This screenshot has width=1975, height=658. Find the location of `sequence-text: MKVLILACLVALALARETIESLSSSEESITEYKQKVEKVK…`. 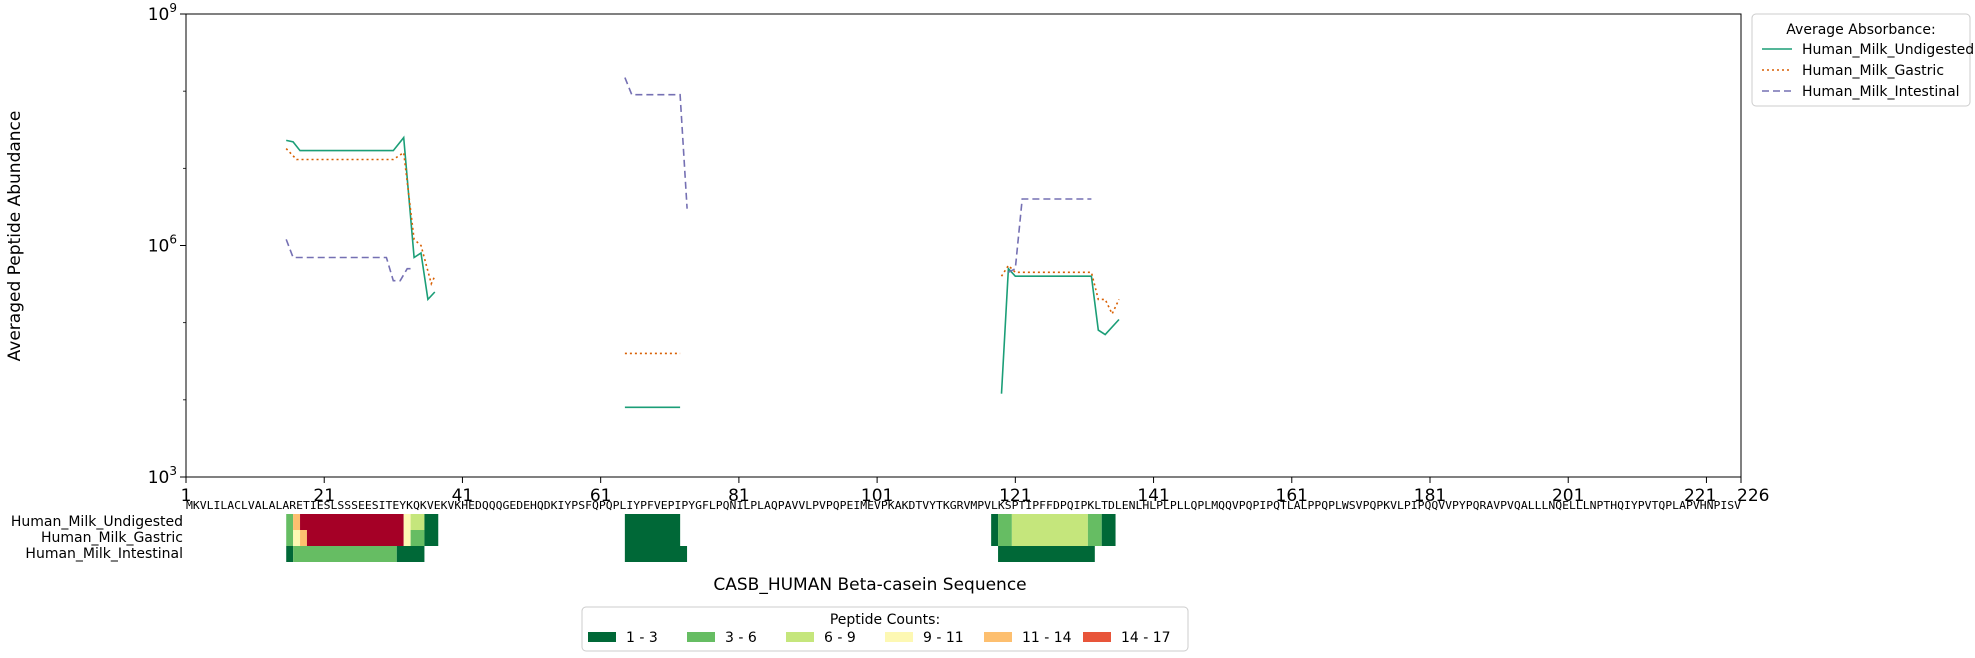

sequence-text: MKVLILACLVALALARETIESLSSSEESITEYKQKVEKVK… is located at coordinates (963, 506).